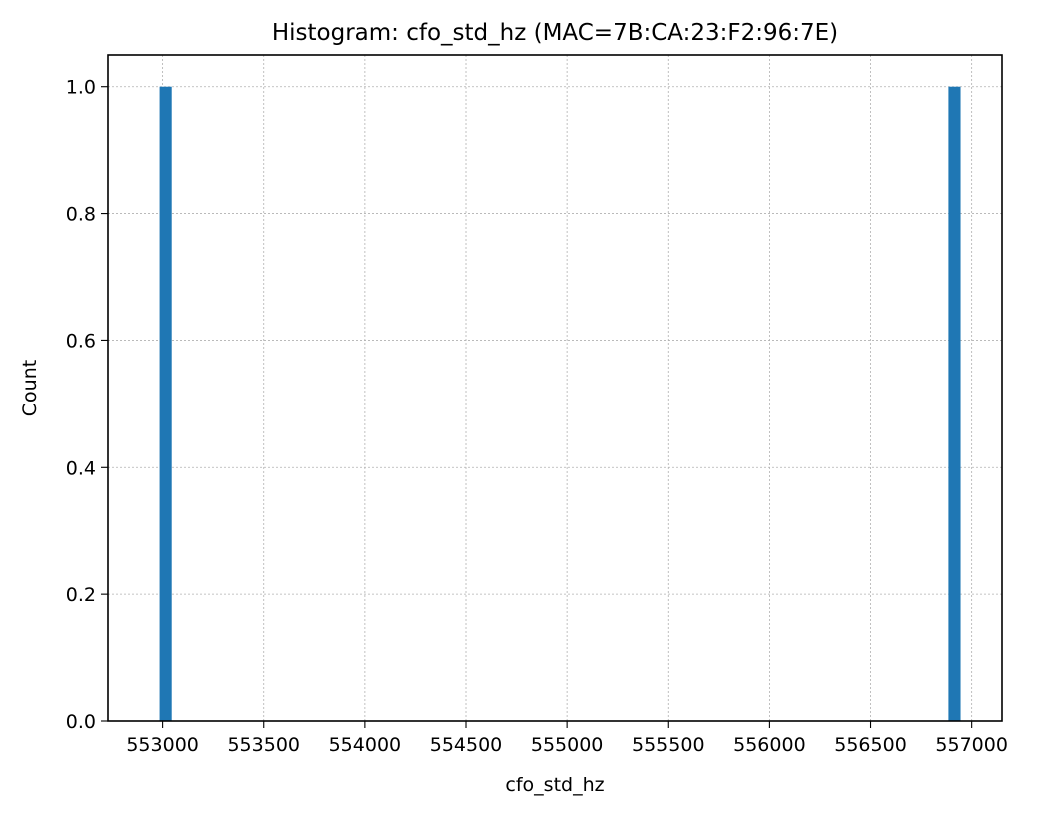  Describe the element at coordinates (870, 745) in the screenshot. I see `x-tick-label: 556500` at that location.